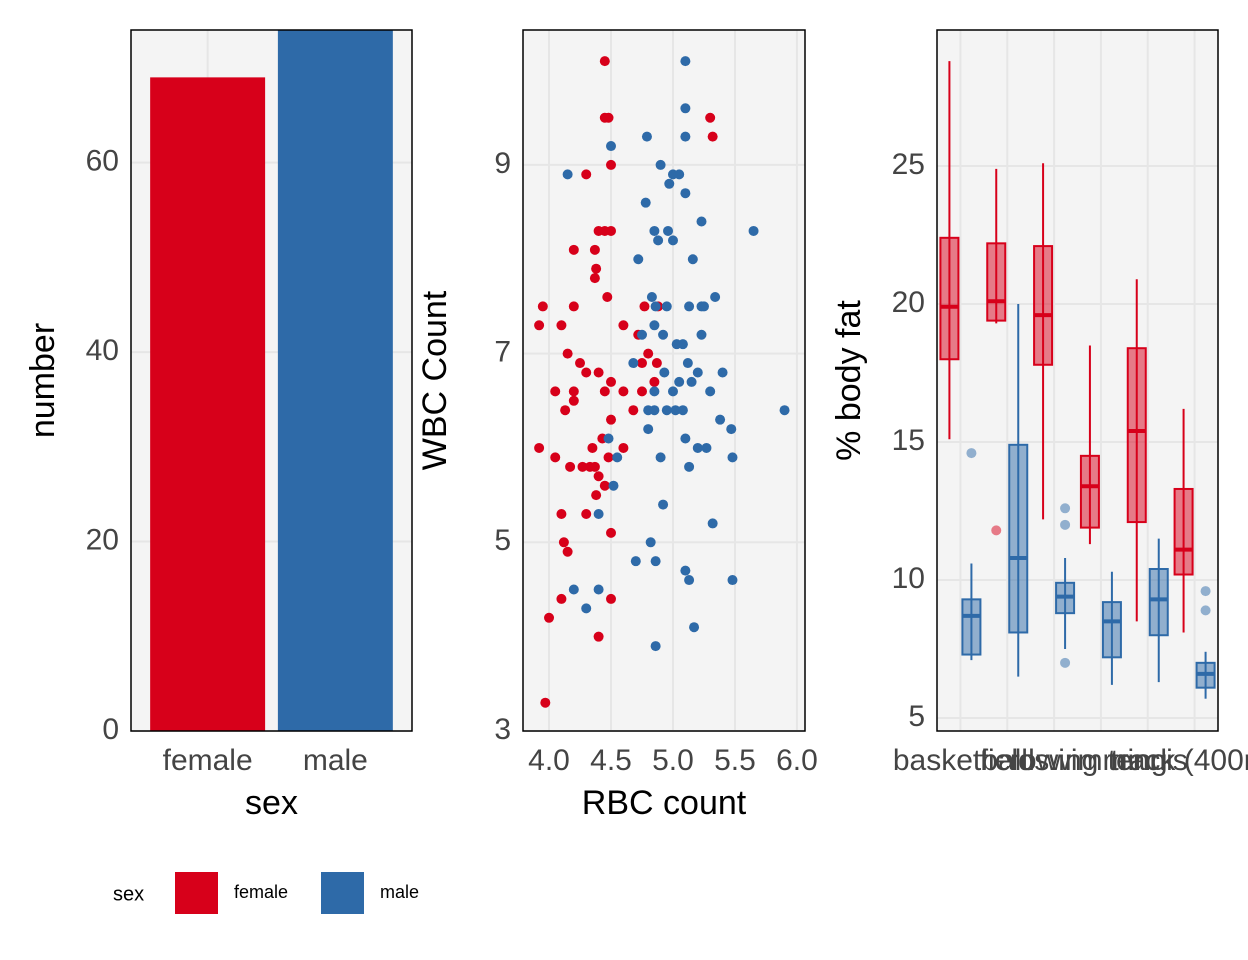 The height and width of the screenshot is (960, 1248). I want to click on x-tick-label: 4.5, so click(611, 760).